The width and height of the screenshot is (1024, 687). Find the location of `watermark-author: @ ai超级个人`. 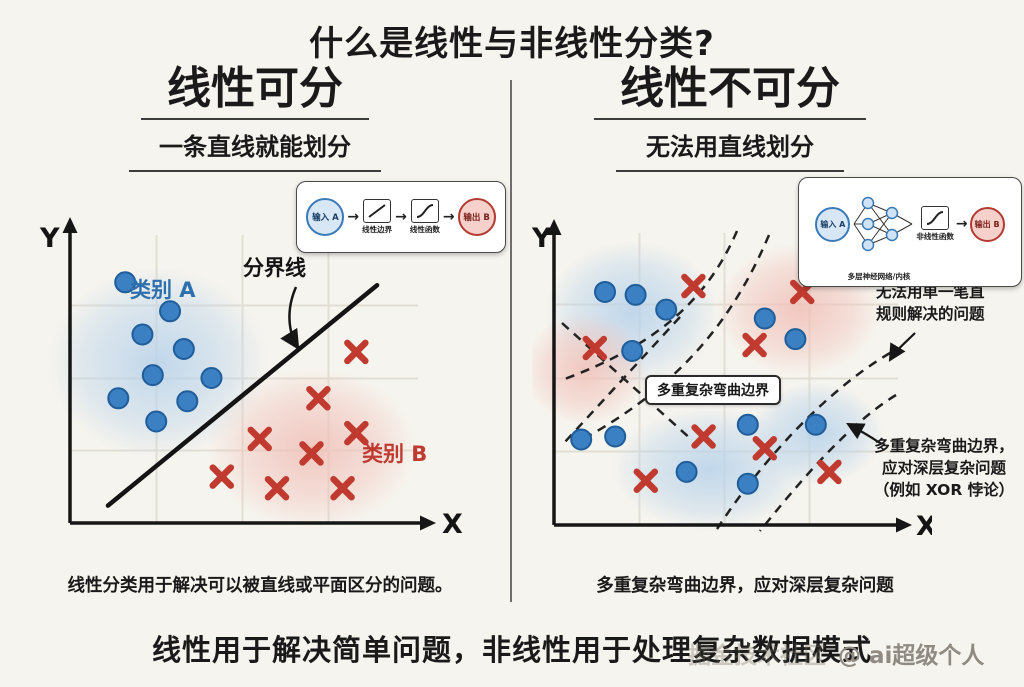

watermark-author: @ ai超级个人 is located at coordinates (911, 656).